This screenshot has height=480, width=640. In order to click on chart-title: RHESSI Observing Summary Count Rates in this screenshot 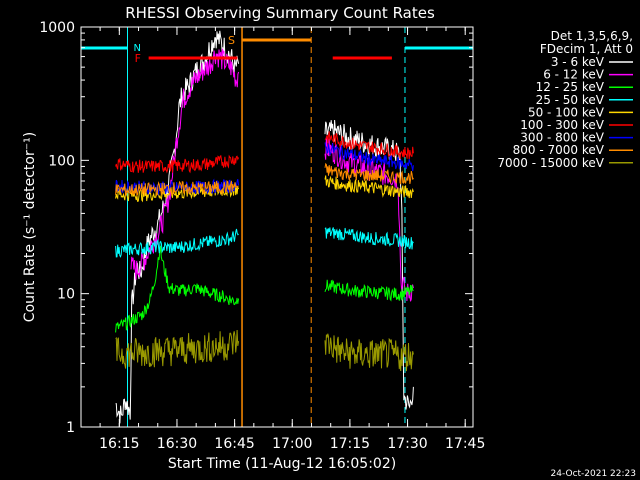, I will do `click(280, 13)`.